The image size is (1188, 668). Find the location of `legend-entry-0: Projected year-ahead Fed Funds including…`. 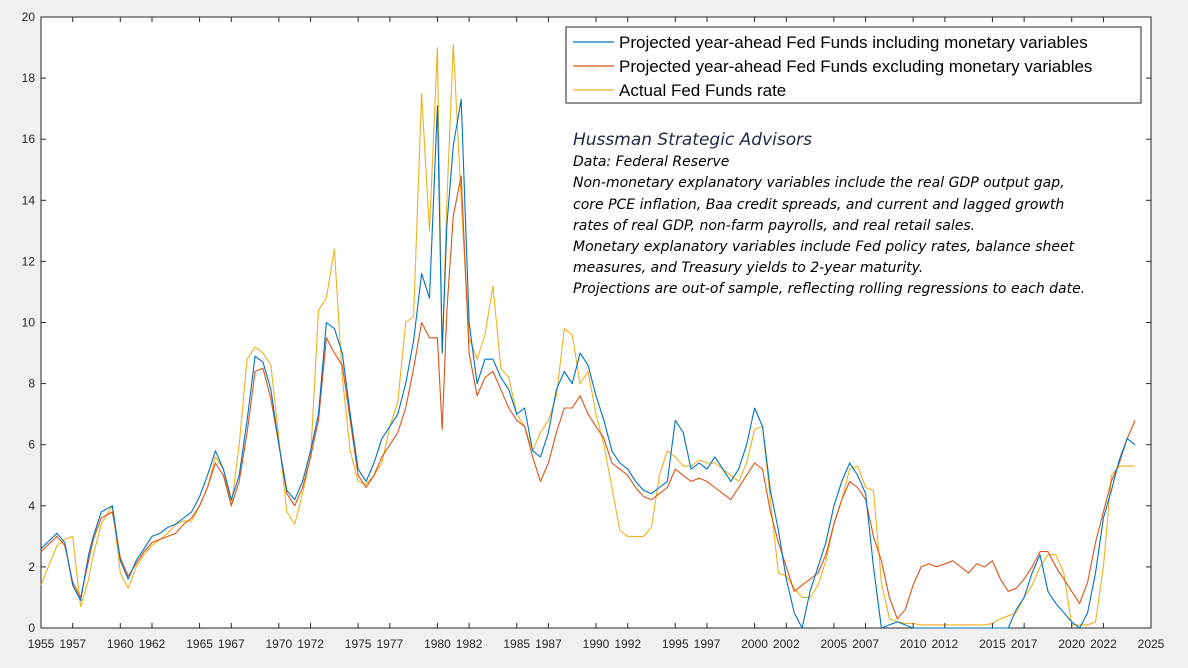

legend-entry-0: Projected year-ahead Fed Funds including… is located at coordinates (853, 42).